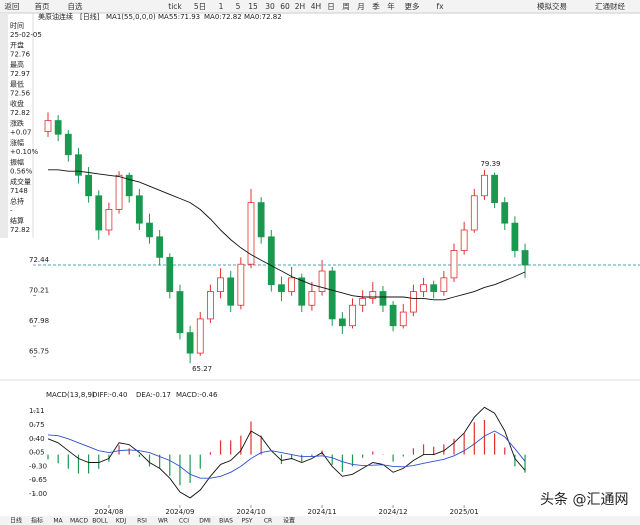  I want to click on y-tick-label: -0.30, so click(38, 466).